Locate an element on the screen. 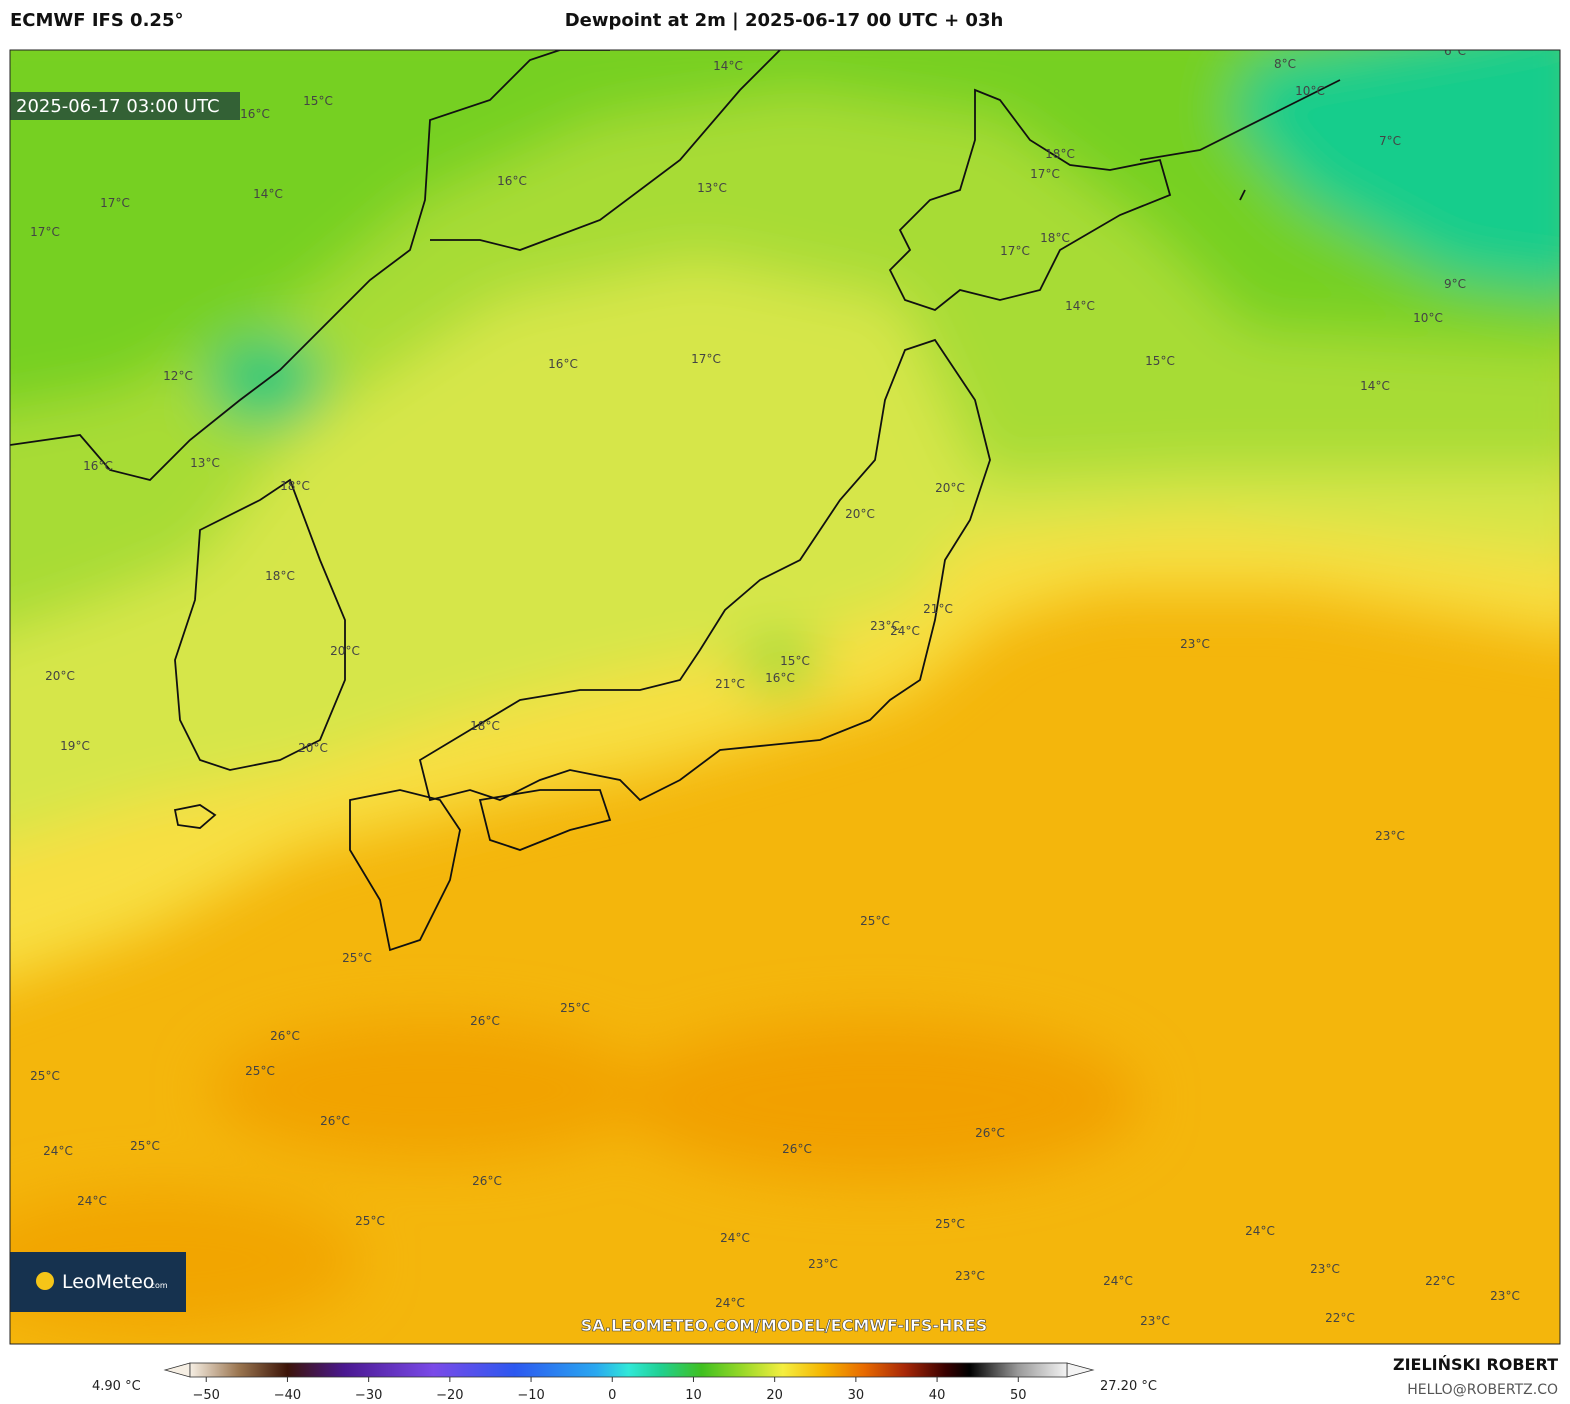 This screenshot has height=1404, width=1570. colorbar-min: 4.90 °C is located at coordinates (116, 1386).